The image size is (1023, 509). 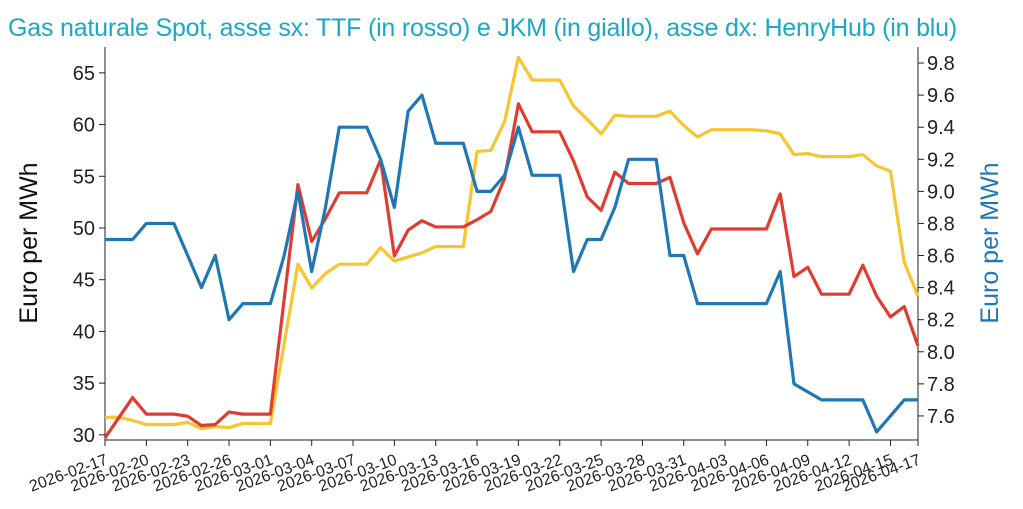 I want to click on right-tick-label: 7.6, so click(x=941, y=417).